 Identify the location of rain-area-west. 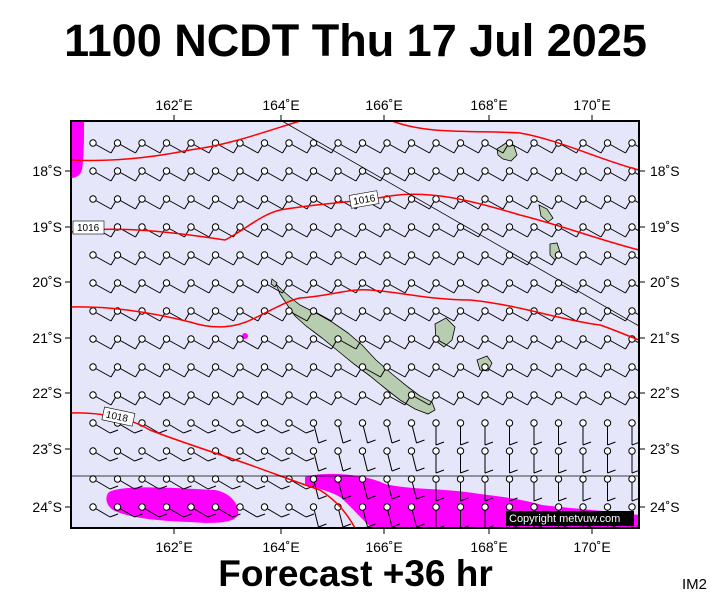
(172, 505).